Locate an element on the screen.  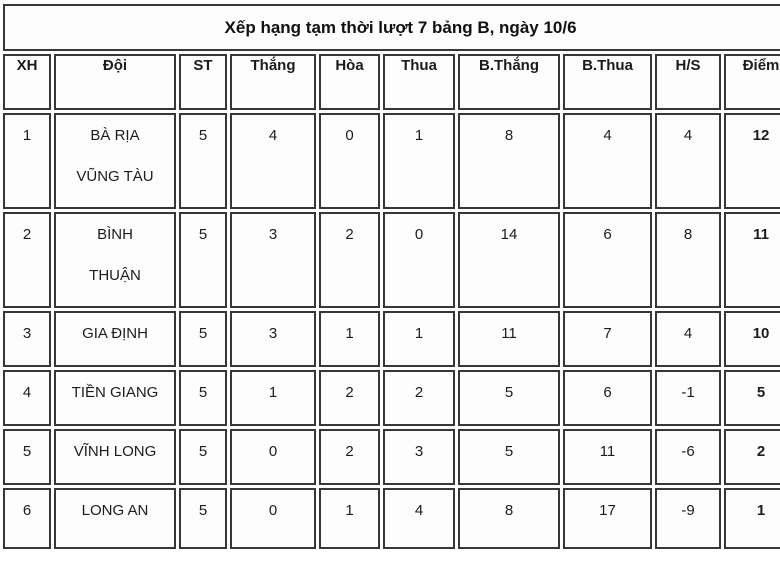
drawn-cell: 0 is located at coordinates (349, 161).